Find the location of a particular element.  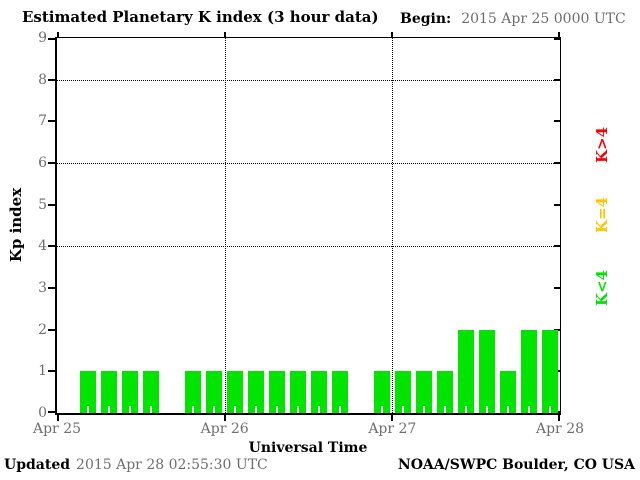

begin-time: Begin: 2015 Apr 25 0000 UTC is located at coordinates (513, 19).